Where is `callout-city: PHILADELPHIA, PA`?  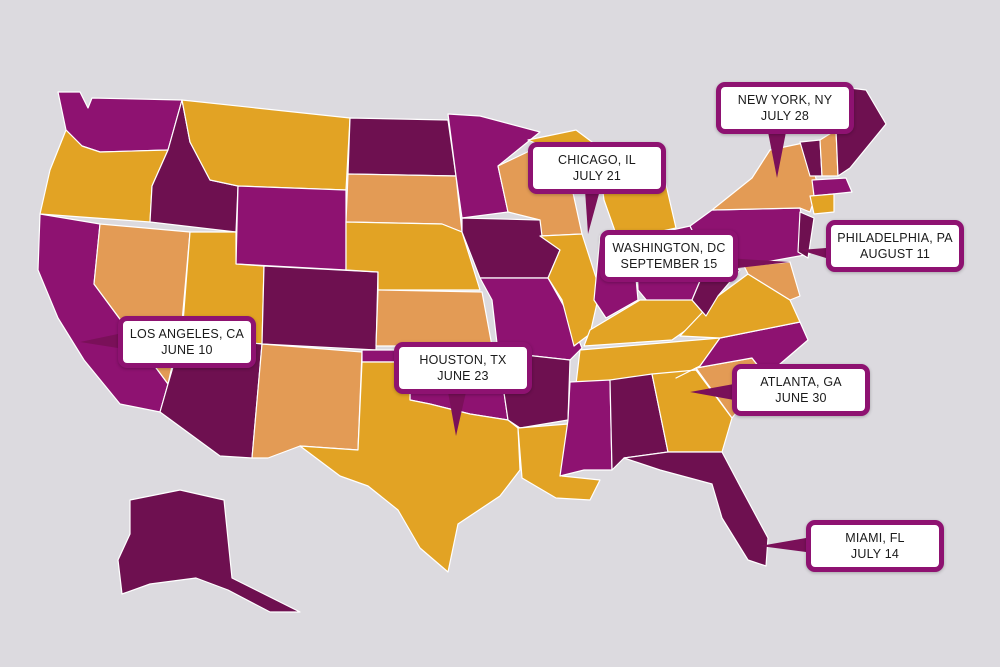
callout-city: PHILADELPHIA, PA is located at coordinates (895, 238).